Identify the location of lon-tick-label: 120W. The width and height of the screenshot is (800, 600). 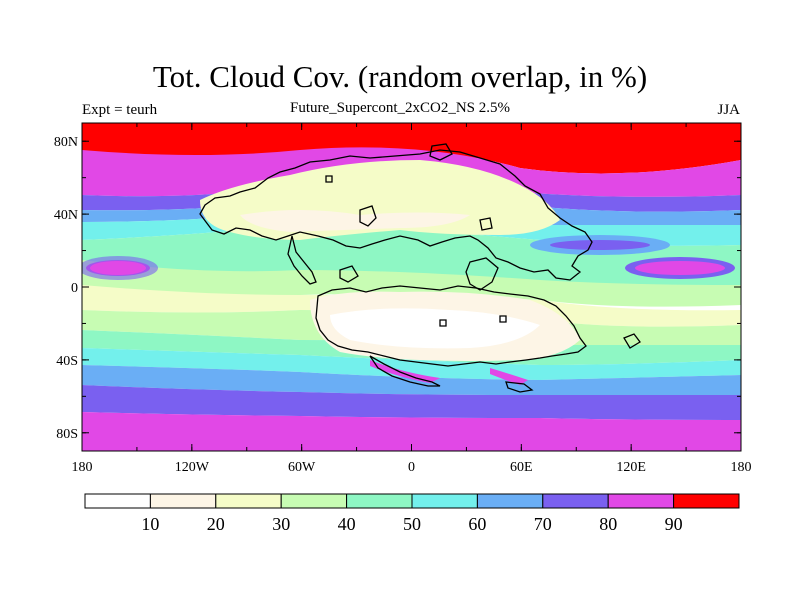
(192, 467).